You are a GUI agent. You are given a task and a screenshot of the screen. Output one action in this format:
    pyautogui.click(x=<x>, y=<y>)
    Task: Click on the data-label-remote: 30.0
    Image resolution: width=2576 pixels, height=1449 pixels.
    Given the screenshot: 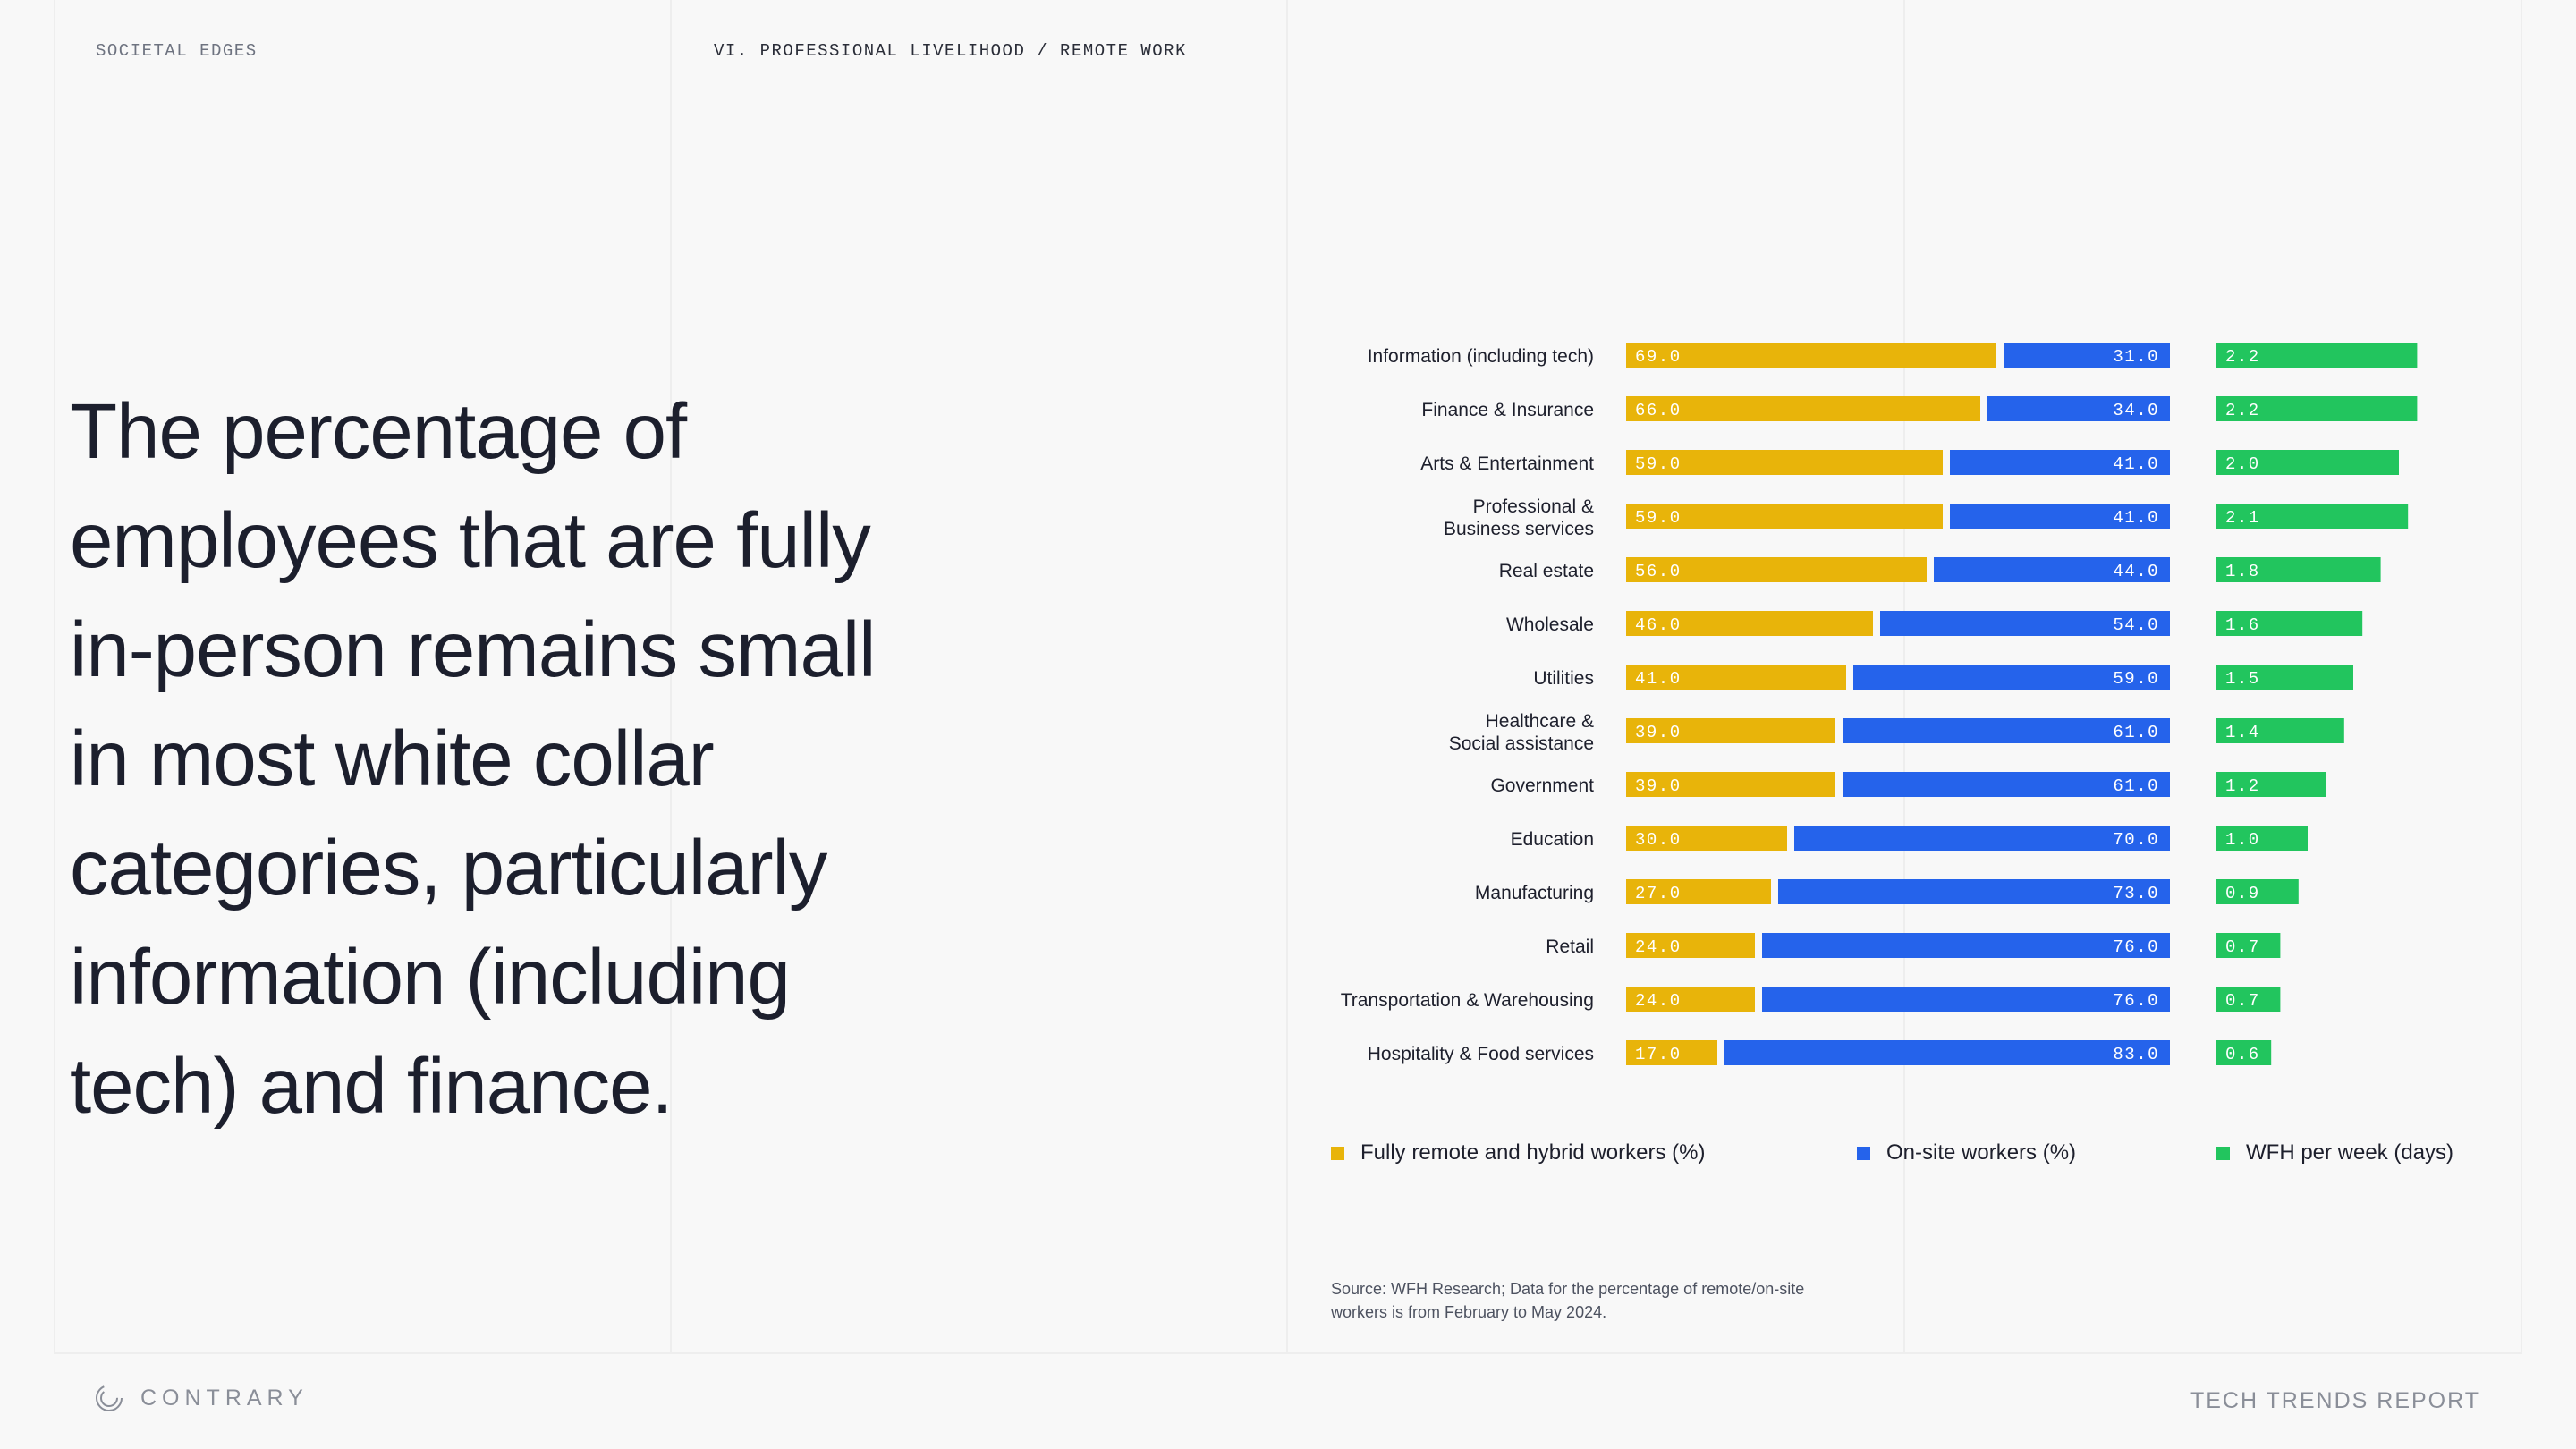 What is the action you would take?
    pyautogui.click(x=1658, y=840)
    